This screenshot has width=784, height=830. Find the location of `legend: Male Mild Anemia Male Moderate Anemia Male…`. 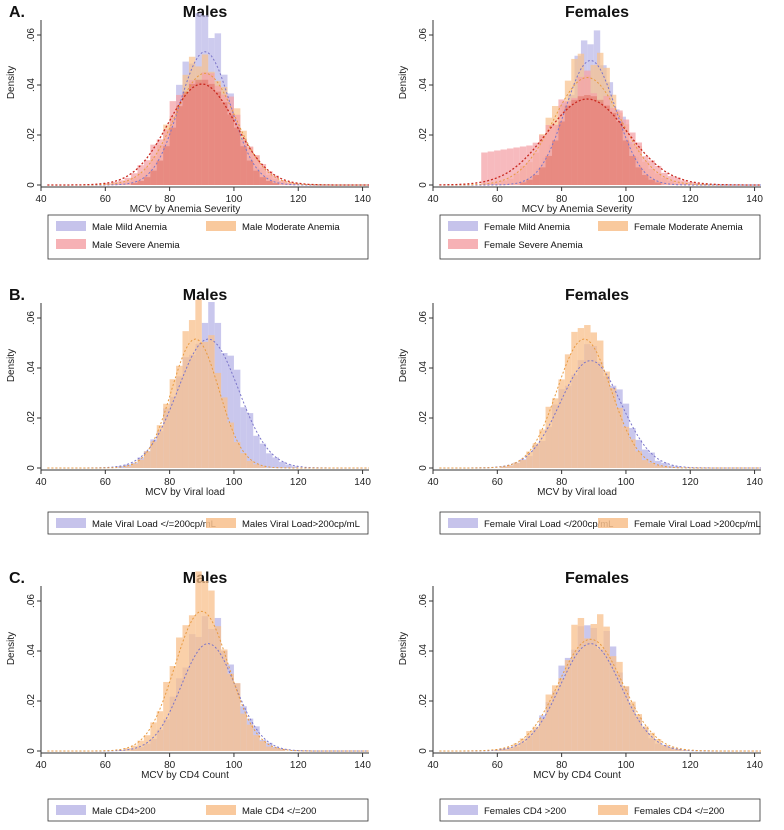

legend: Male Mild Anemia Male Moderate Anemia Male… is located at coordinates (208, 237).